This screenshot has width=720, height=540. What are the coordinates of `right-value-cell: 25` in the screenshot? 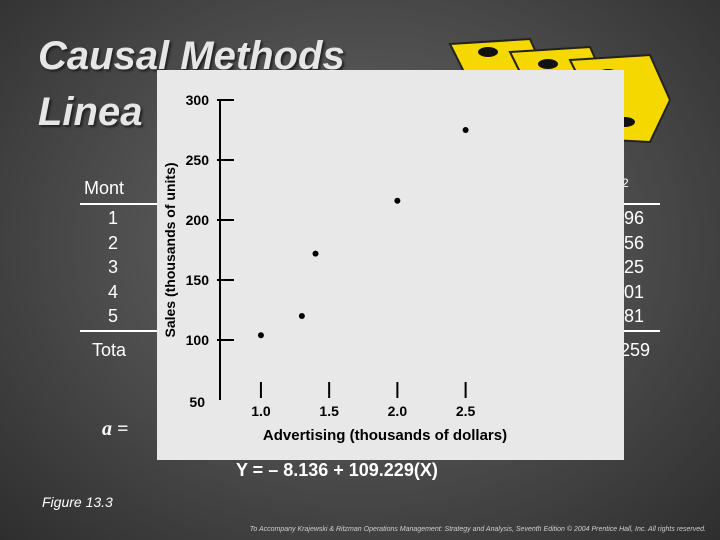 It's located at (634, 267).